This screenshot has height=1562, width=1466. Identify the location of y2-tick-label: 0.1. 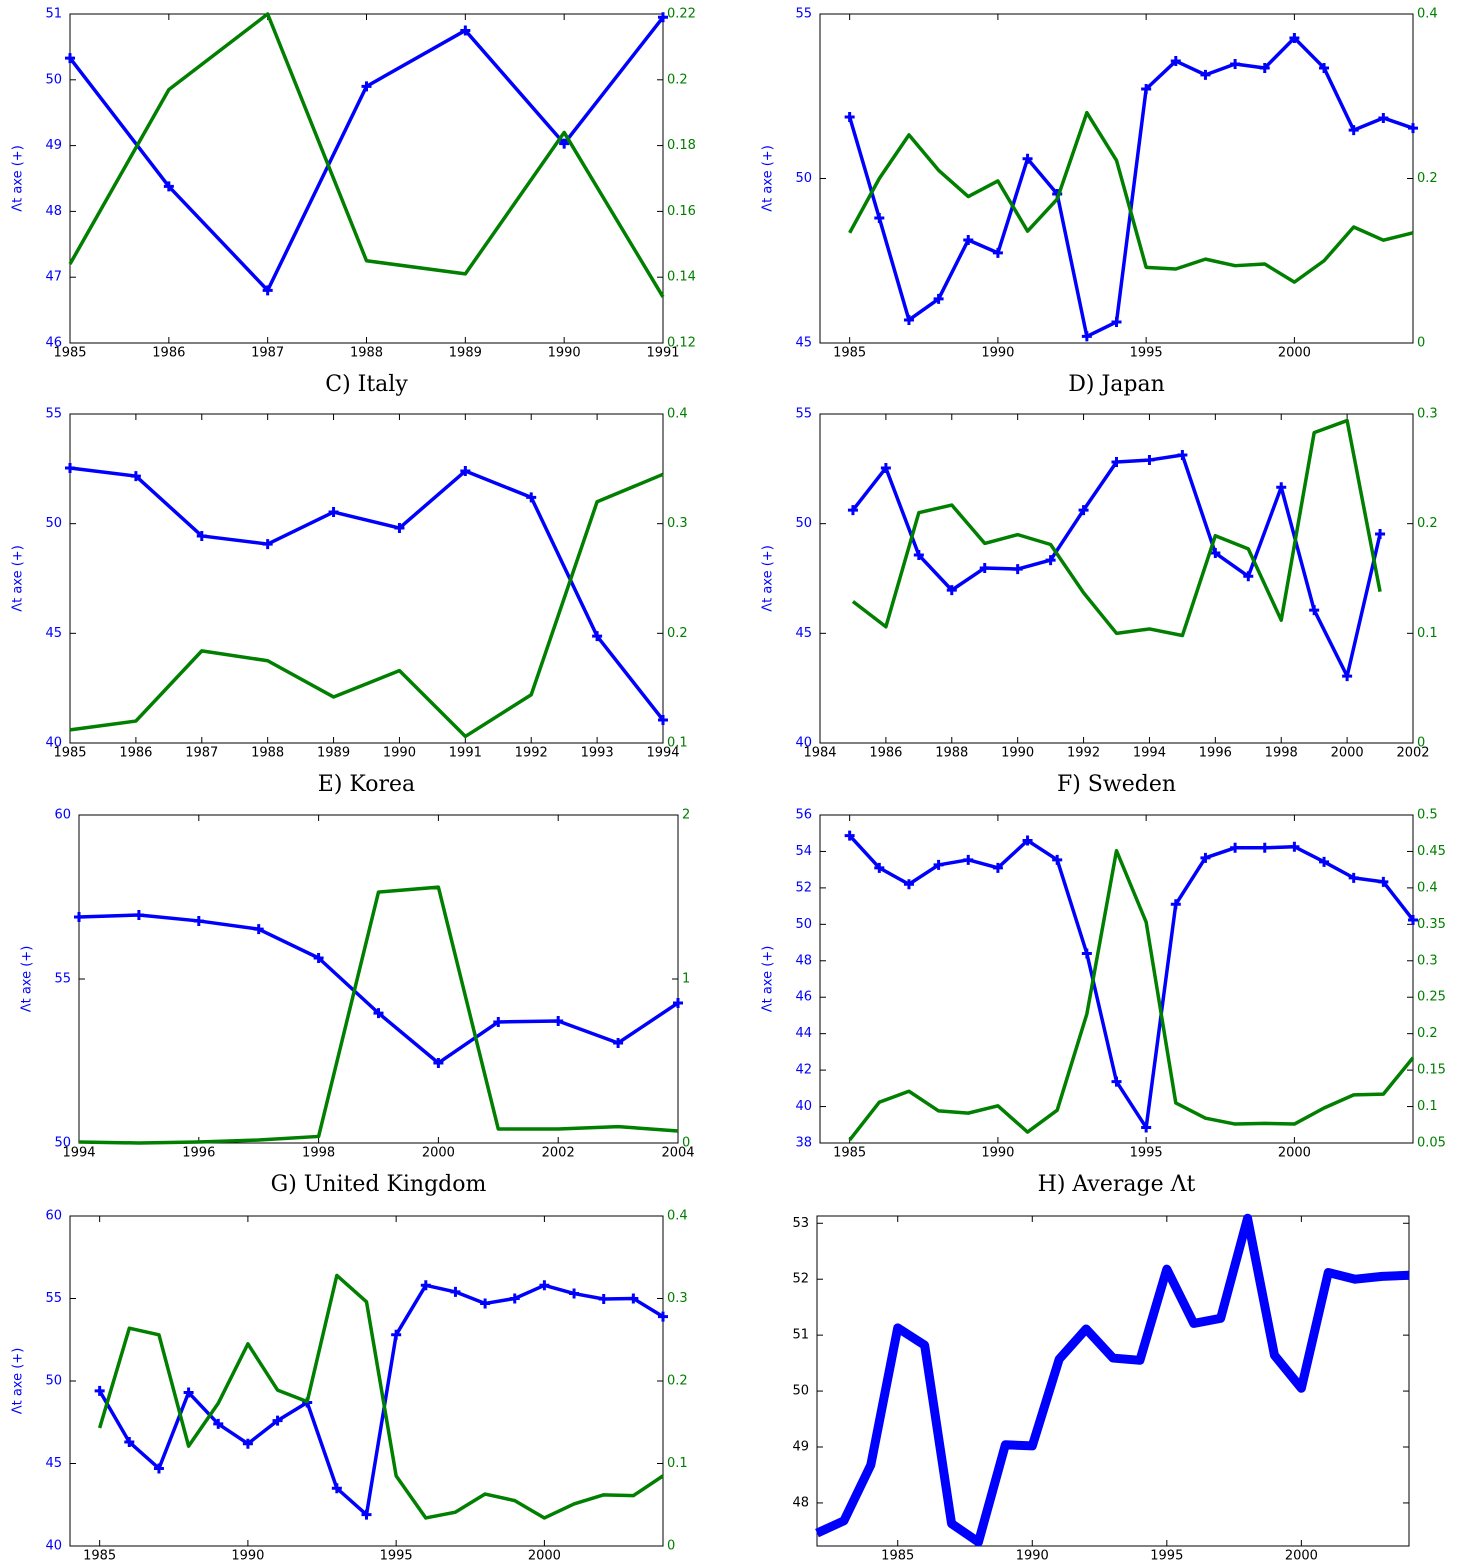
(677, 743).